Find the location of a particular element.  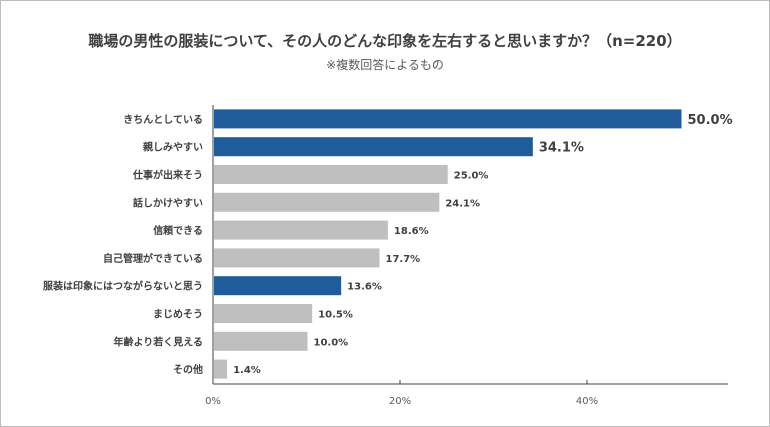

value-label: 50.0% is located at coordinates (710, 120).